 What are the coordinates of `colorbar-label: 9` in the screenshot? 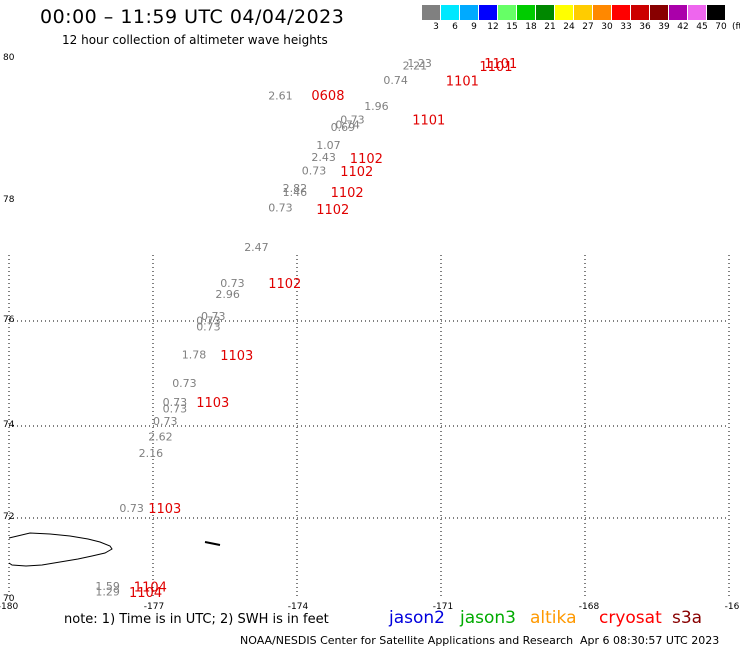 It's located at (474, 27).